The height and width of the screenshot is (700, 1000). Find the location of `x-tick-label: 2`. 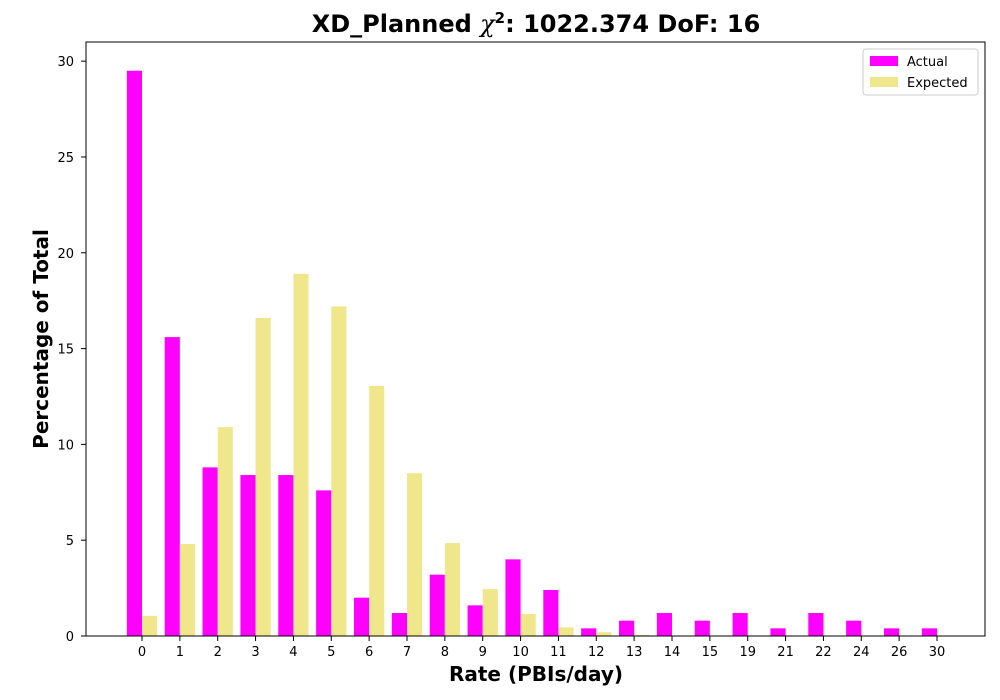

x-tick-label: 2 is located at coordinates (218, 652).